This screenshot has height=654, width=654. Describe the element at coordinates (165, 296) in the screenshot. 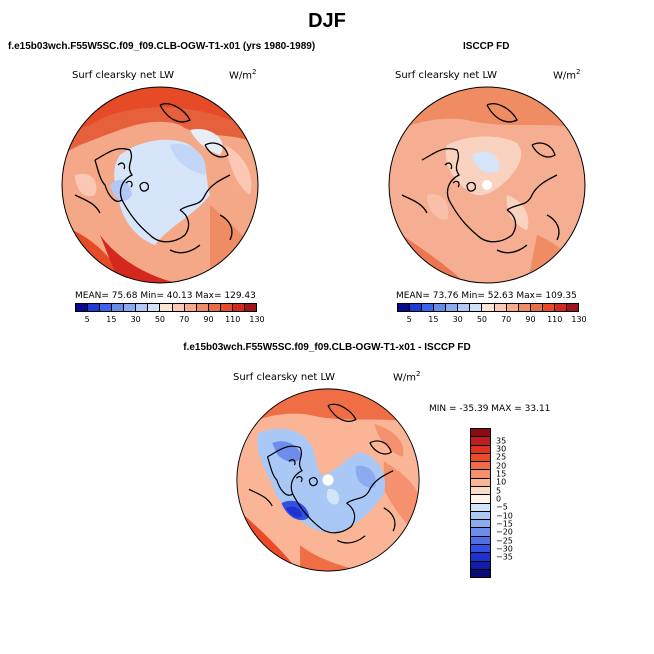

I see `model-stats: MEAN= 75.68 Min= 40.13 Max= 129.43` at that location.